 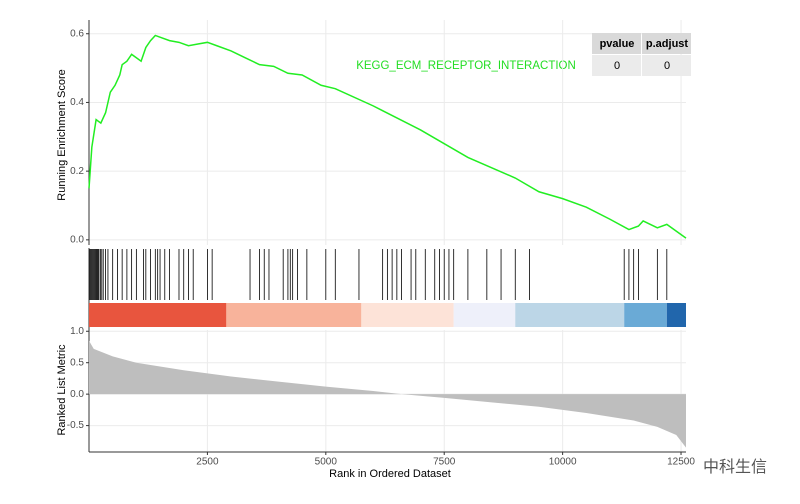 I want to click on table-header: pvalue, so click(x=617, y=44).